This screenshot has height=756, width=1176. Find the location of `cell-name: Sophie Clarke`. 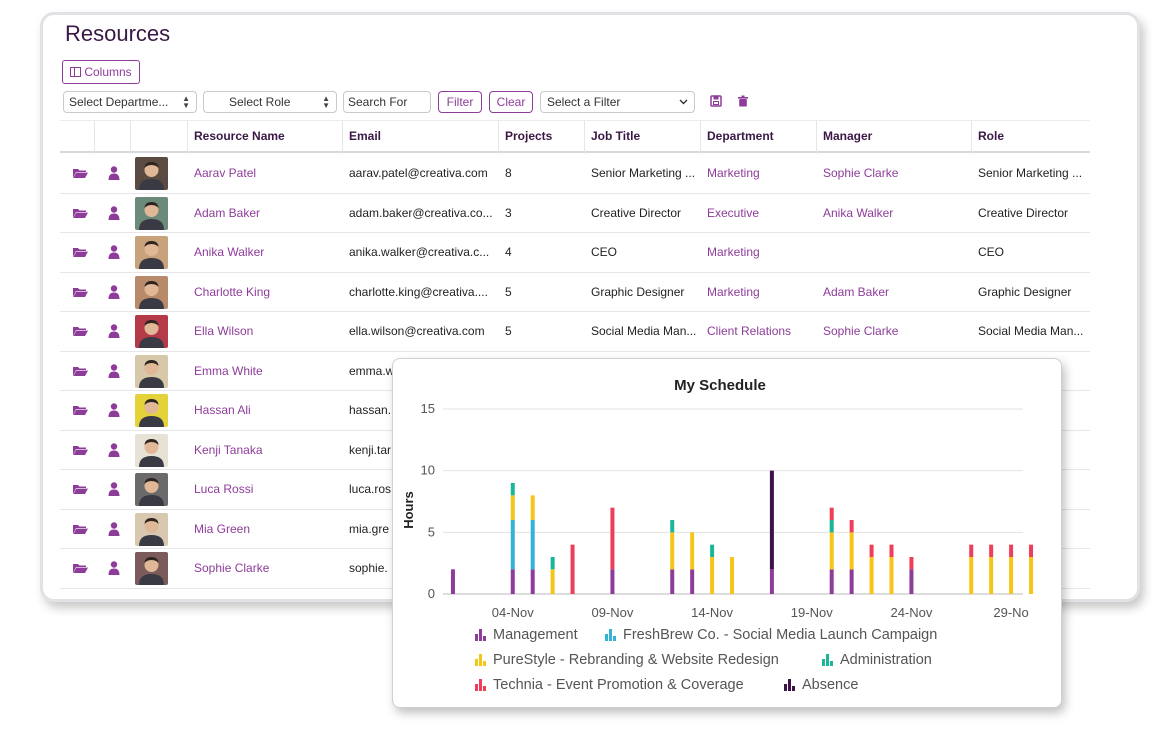

cell-name: Sophie Clarke is located at coordinates (232, 568).